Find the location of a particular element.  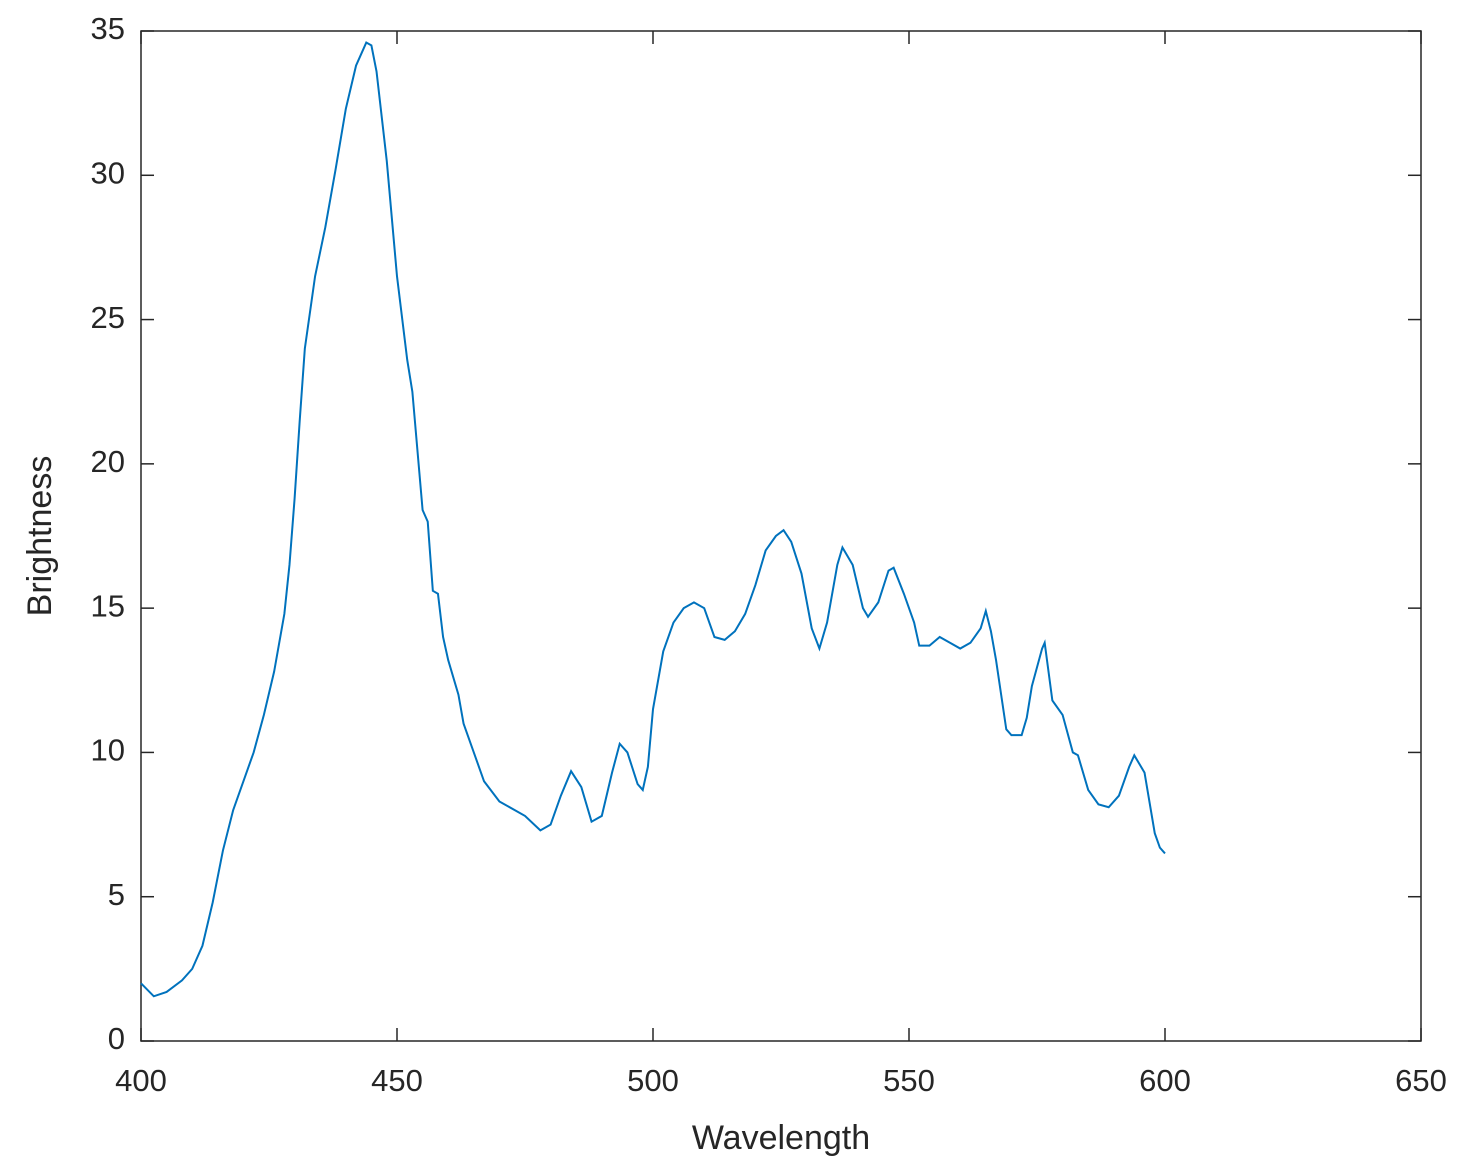

y-tick-label: 25 is located at coordinates (108, 317).